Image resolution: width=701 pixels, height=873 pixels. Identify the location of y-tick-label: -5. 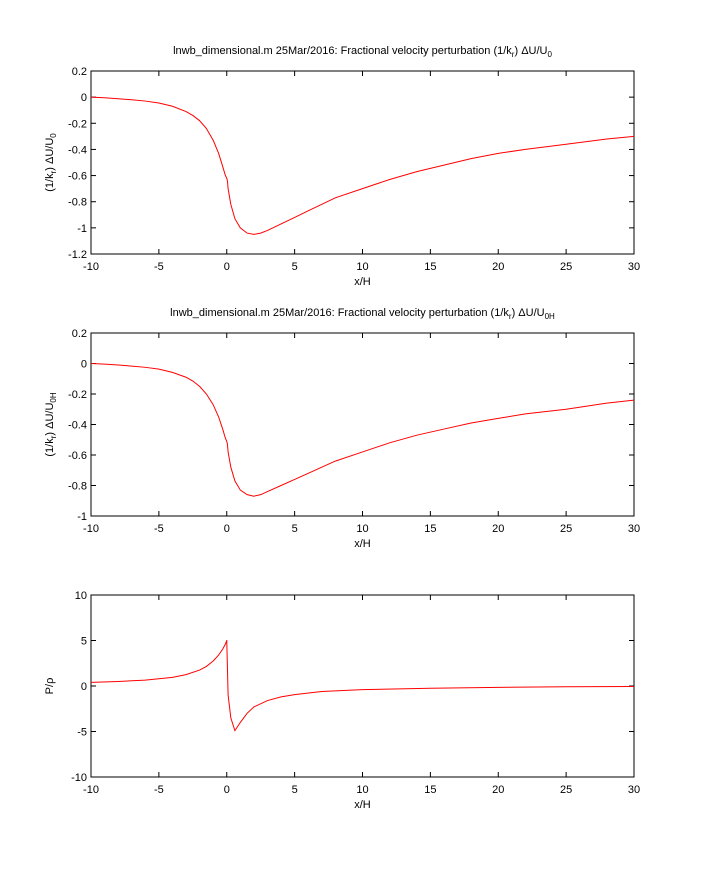
(82, 733).